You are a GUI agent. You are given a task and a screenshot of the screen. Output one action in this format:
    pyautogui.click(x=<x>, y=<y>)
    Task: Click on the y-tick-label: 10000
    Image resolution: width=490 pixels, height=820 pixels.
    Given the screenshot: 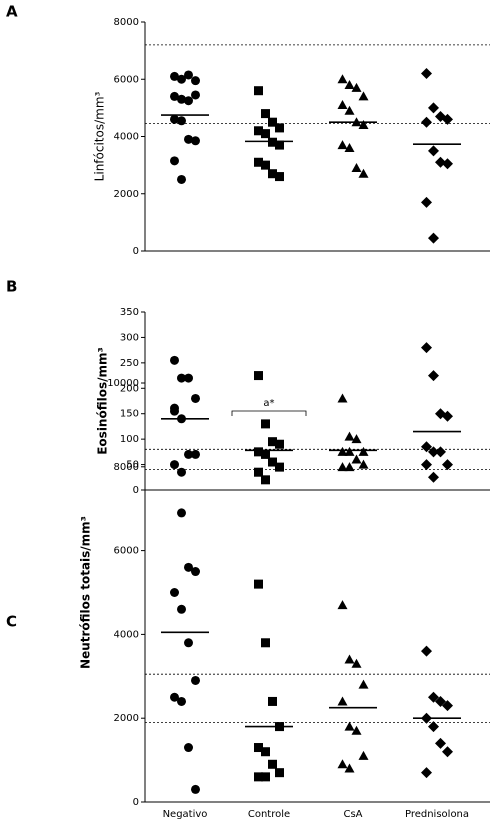 What is the action you would take?
    pyautogui.click(x=123, y=383)
    